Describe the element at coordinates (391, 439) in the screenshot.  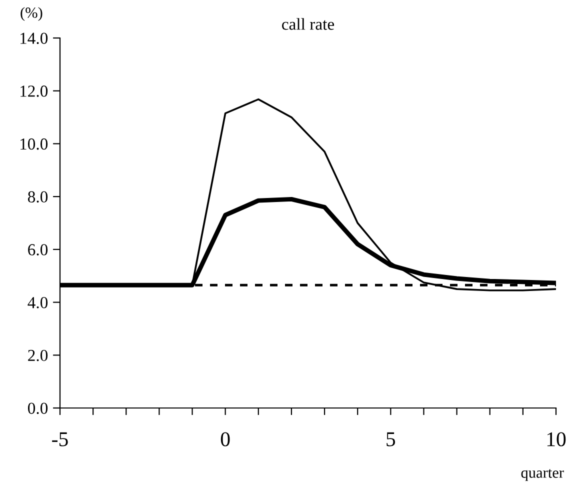
I see `x-tick-label: 5` at that location.